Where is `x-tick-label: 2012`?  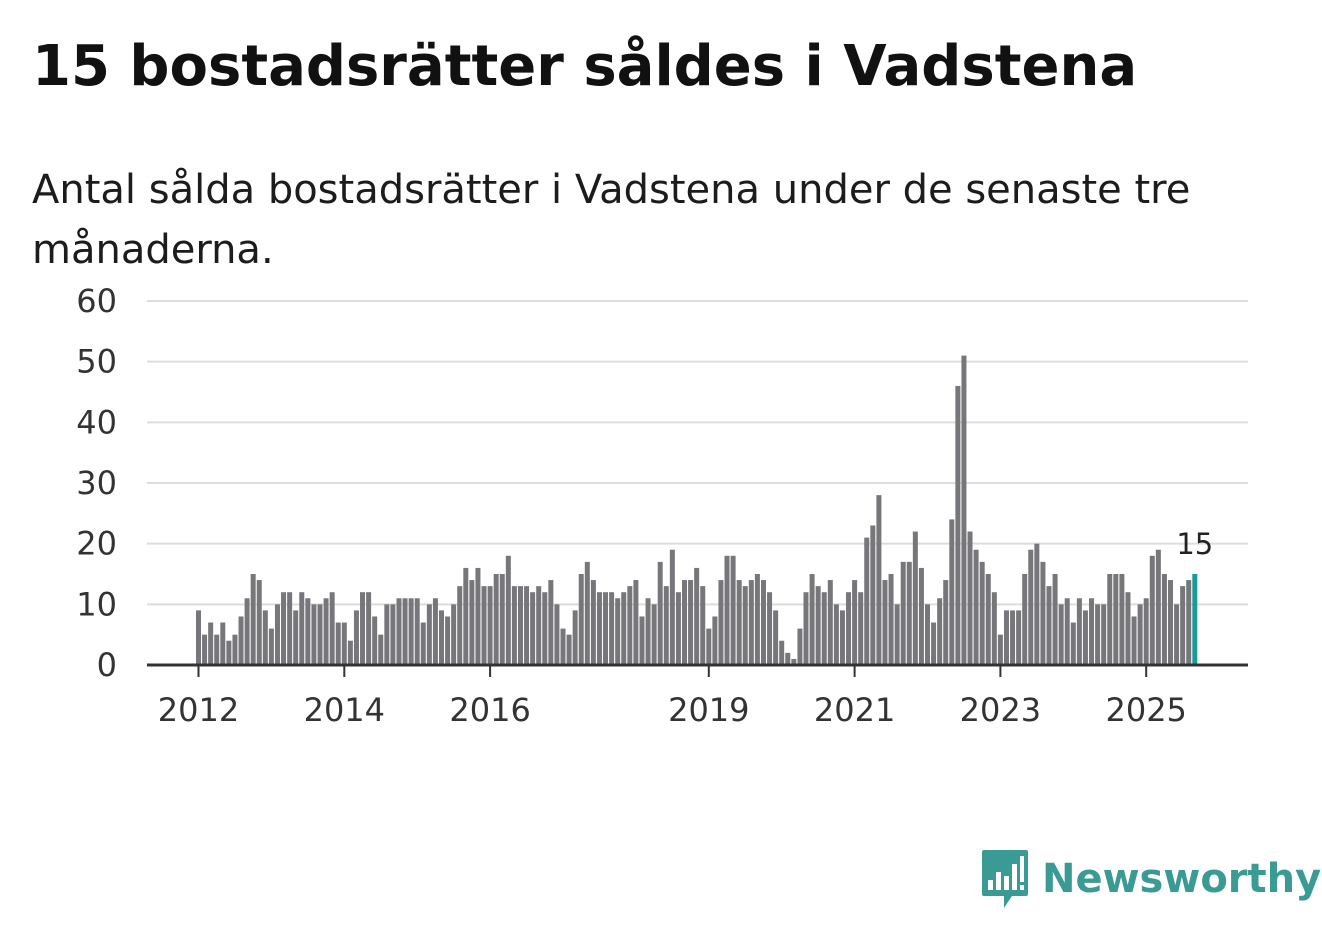 x-tick-label: 2012 is located at coordinates (198, 710).